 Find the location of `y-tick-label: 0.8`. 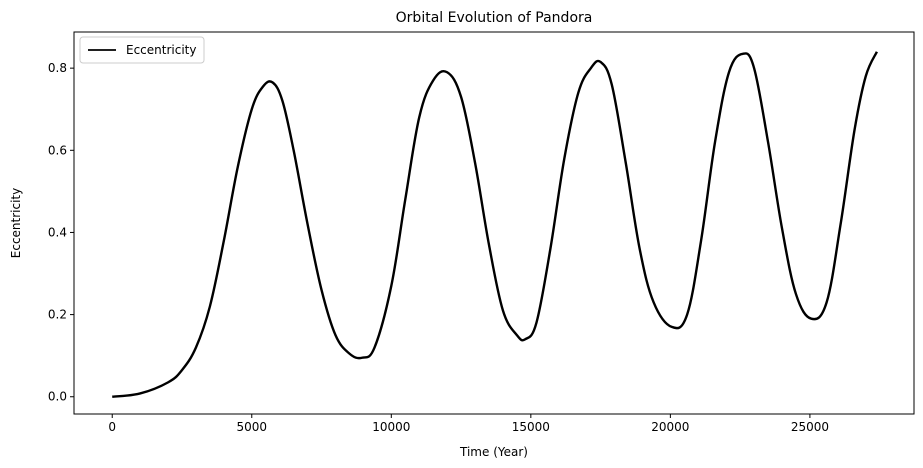

y-tick-label: 0.8 is located at coordinates (57, 68).